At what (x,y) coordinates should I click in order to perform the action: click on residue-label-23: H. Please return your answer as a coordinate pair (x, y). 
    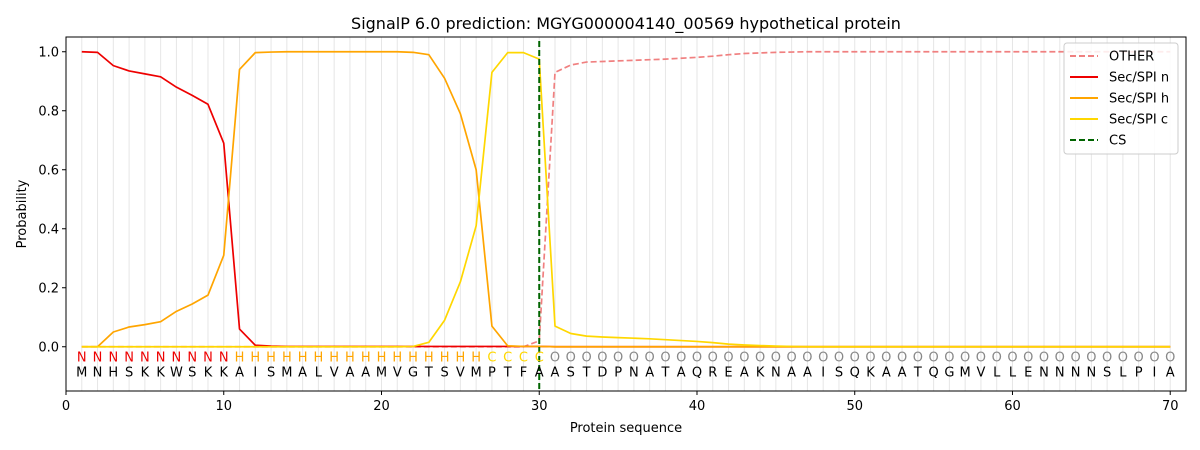
    Looking at the image, I should click on (429, 358).